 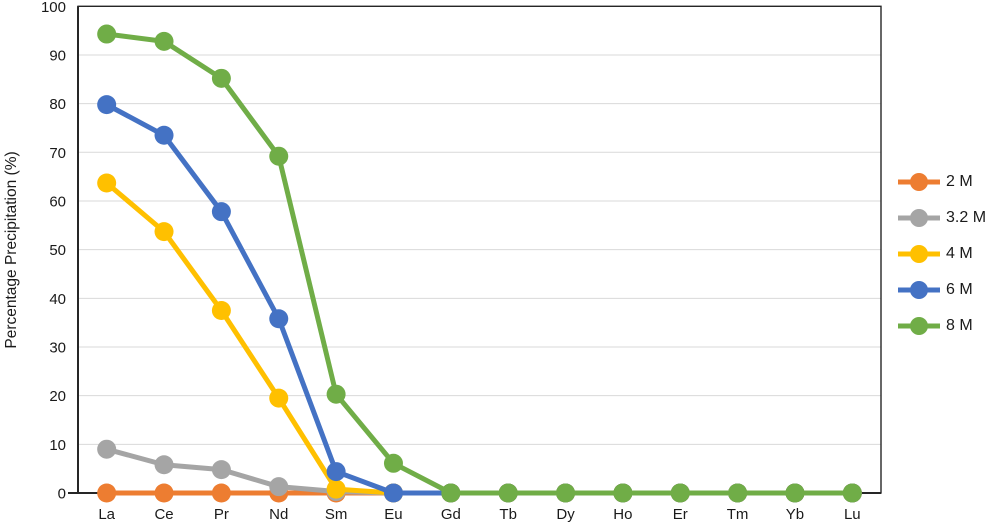 What do you see at coordinates (107, 183) in the screenshot?
I see `data-point-4-m-La` at bounding box center [107, 183].